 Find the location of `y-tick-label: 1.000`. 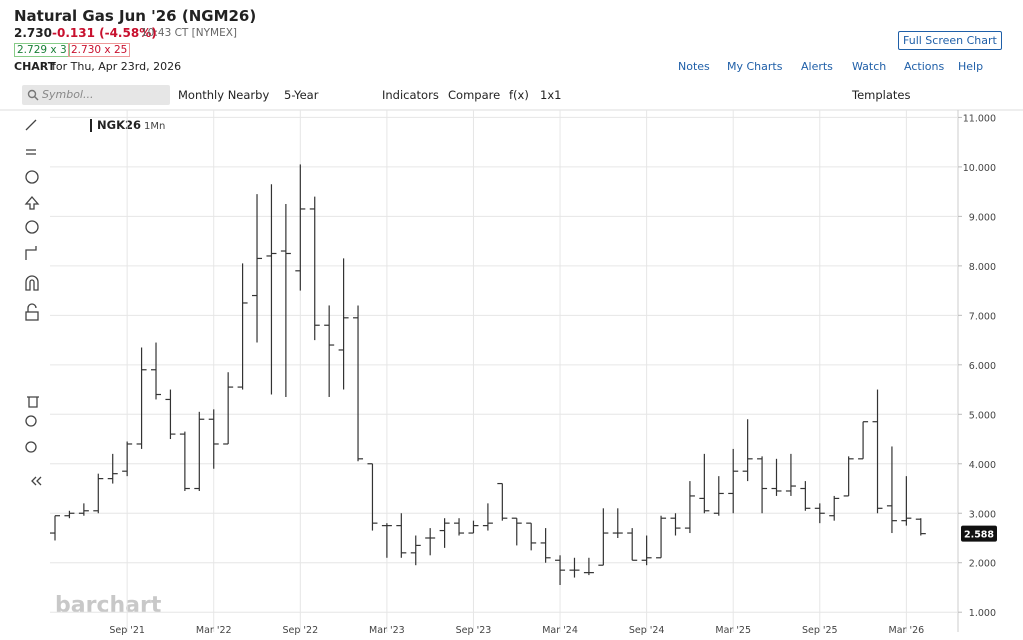

y-tick-label: 1.000 is located at coordinates (982, 613).